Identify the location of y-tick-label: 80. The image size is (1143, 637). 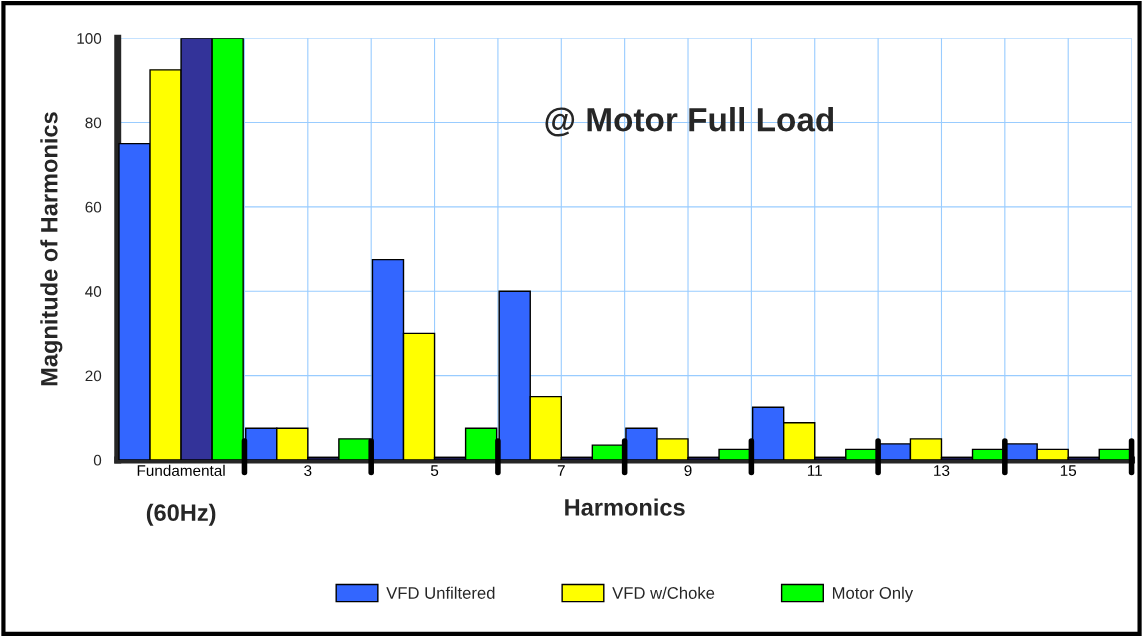
(93, 123).